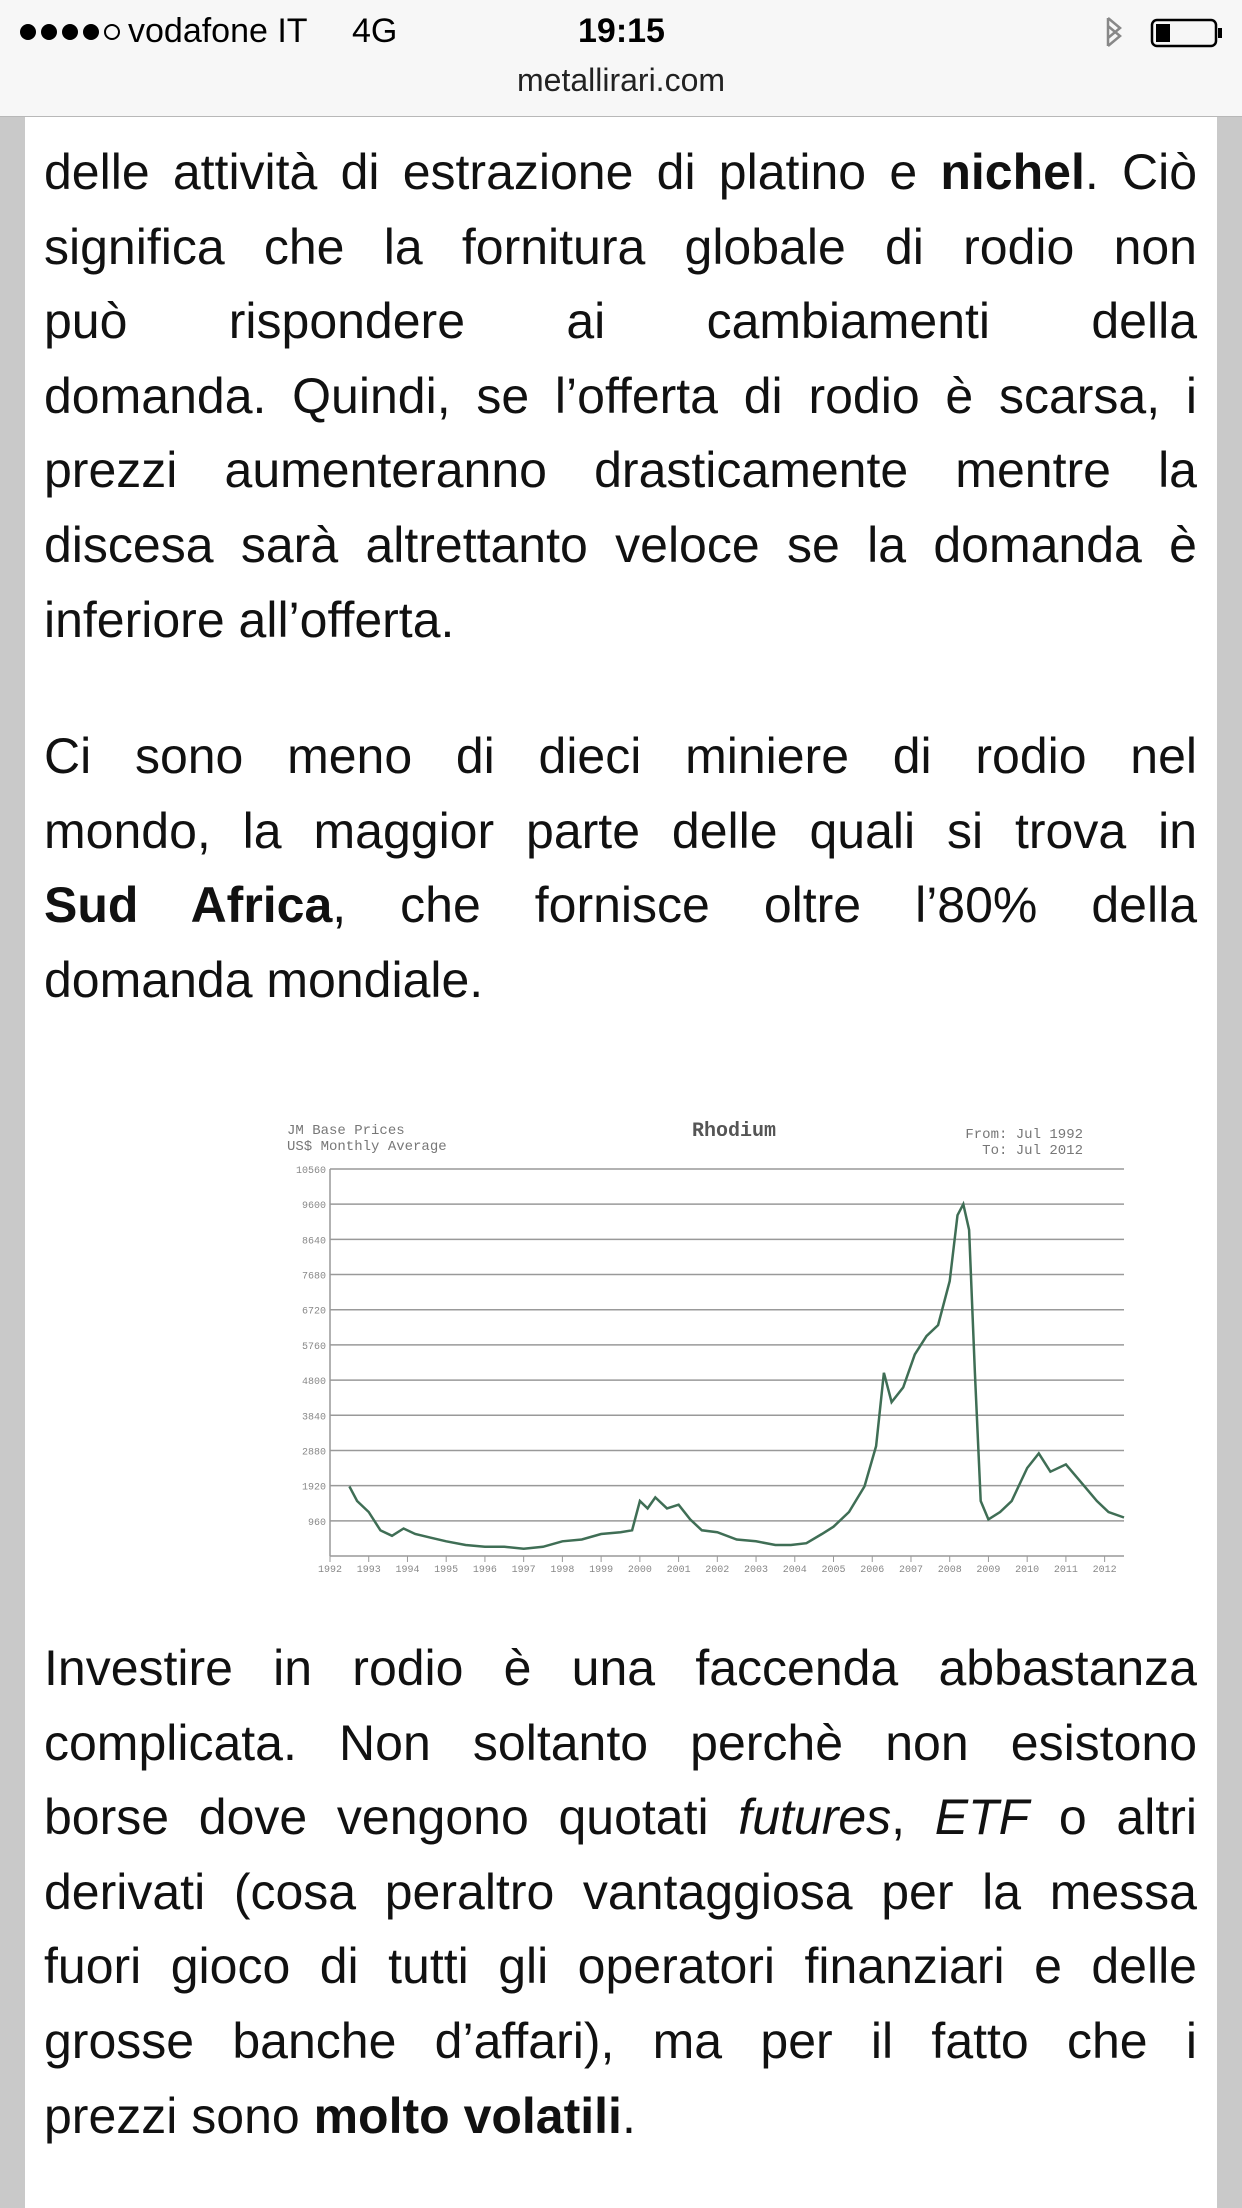 This screenshot has width=1242, height=2208. Describe the element at coordinates (346, 1131) in the screenshot. I see `chart-subtitle: JM Base Prices` at that location.